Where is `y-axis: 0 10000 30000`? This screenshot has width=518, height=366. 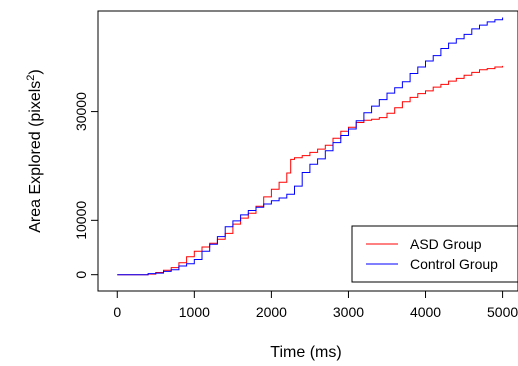
y-axis: 0 10000 30000 is located at coordinates (86, 185).